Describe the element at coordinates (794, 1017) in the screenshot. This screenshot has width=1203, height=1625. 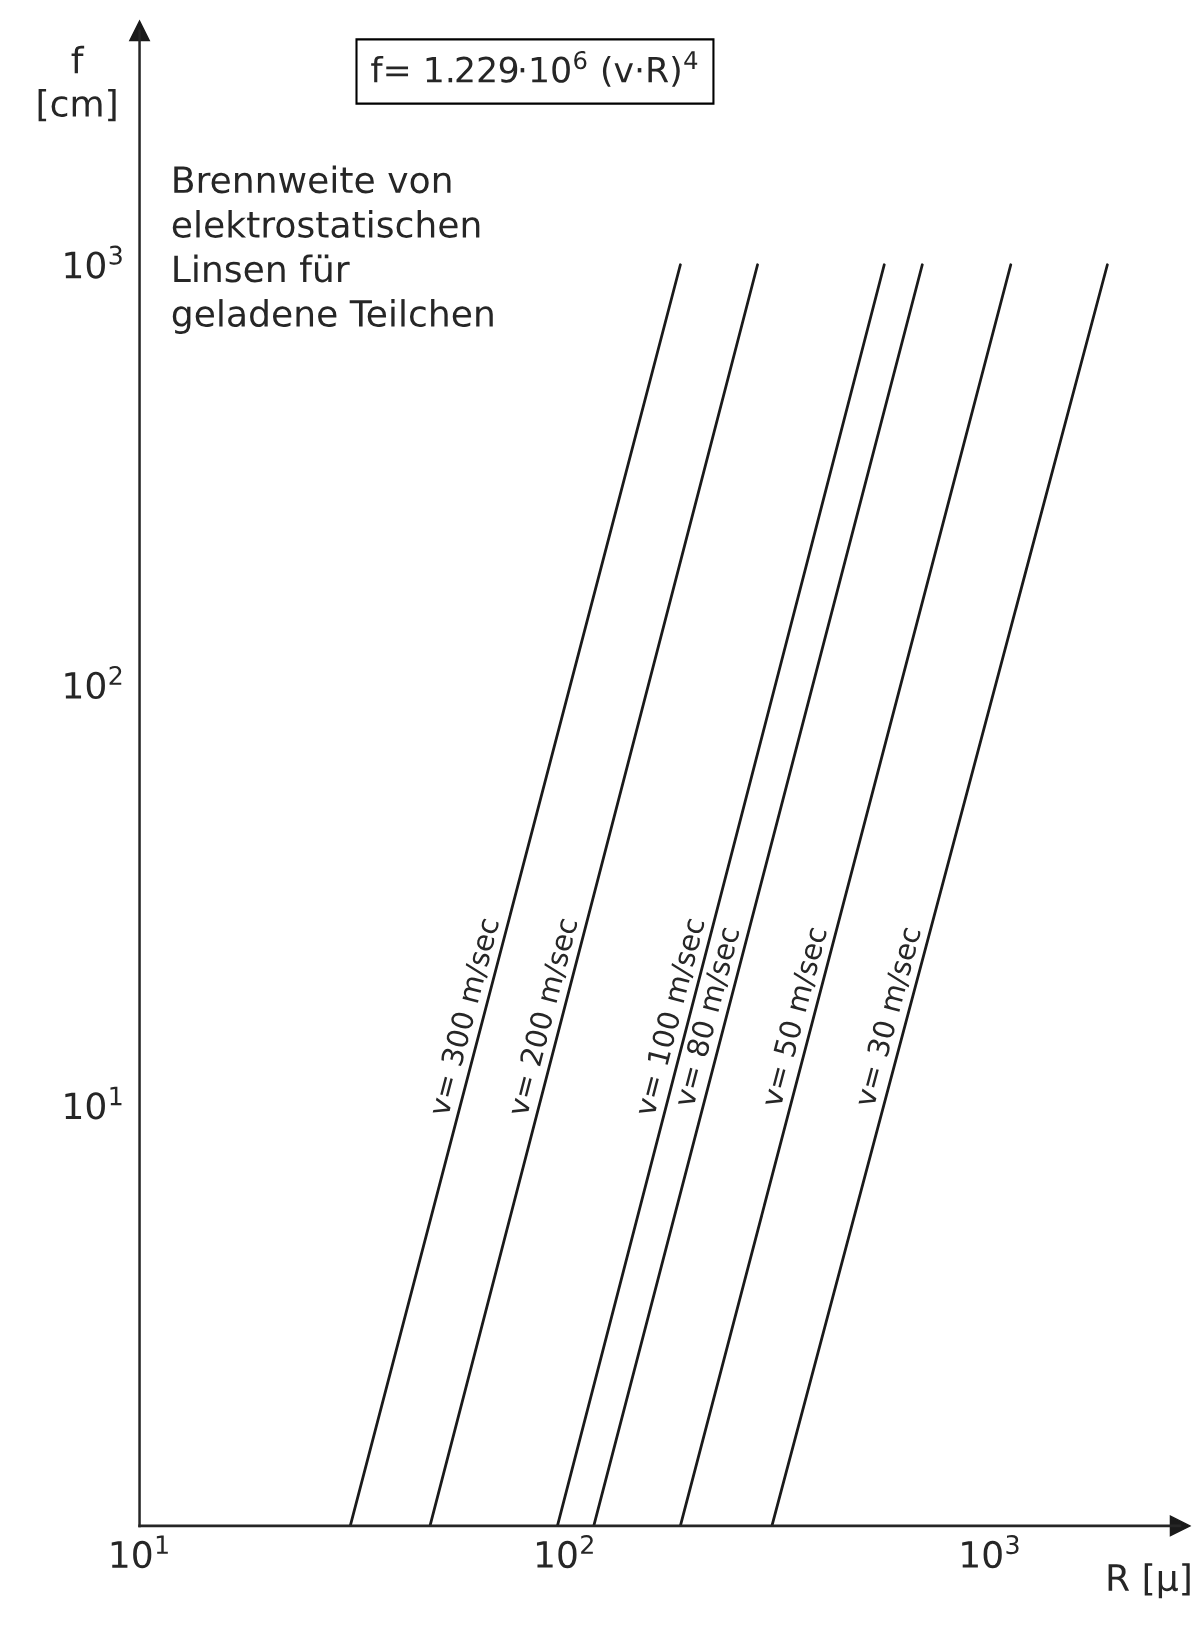
I see `text: v= 50 m/sec` at that location.